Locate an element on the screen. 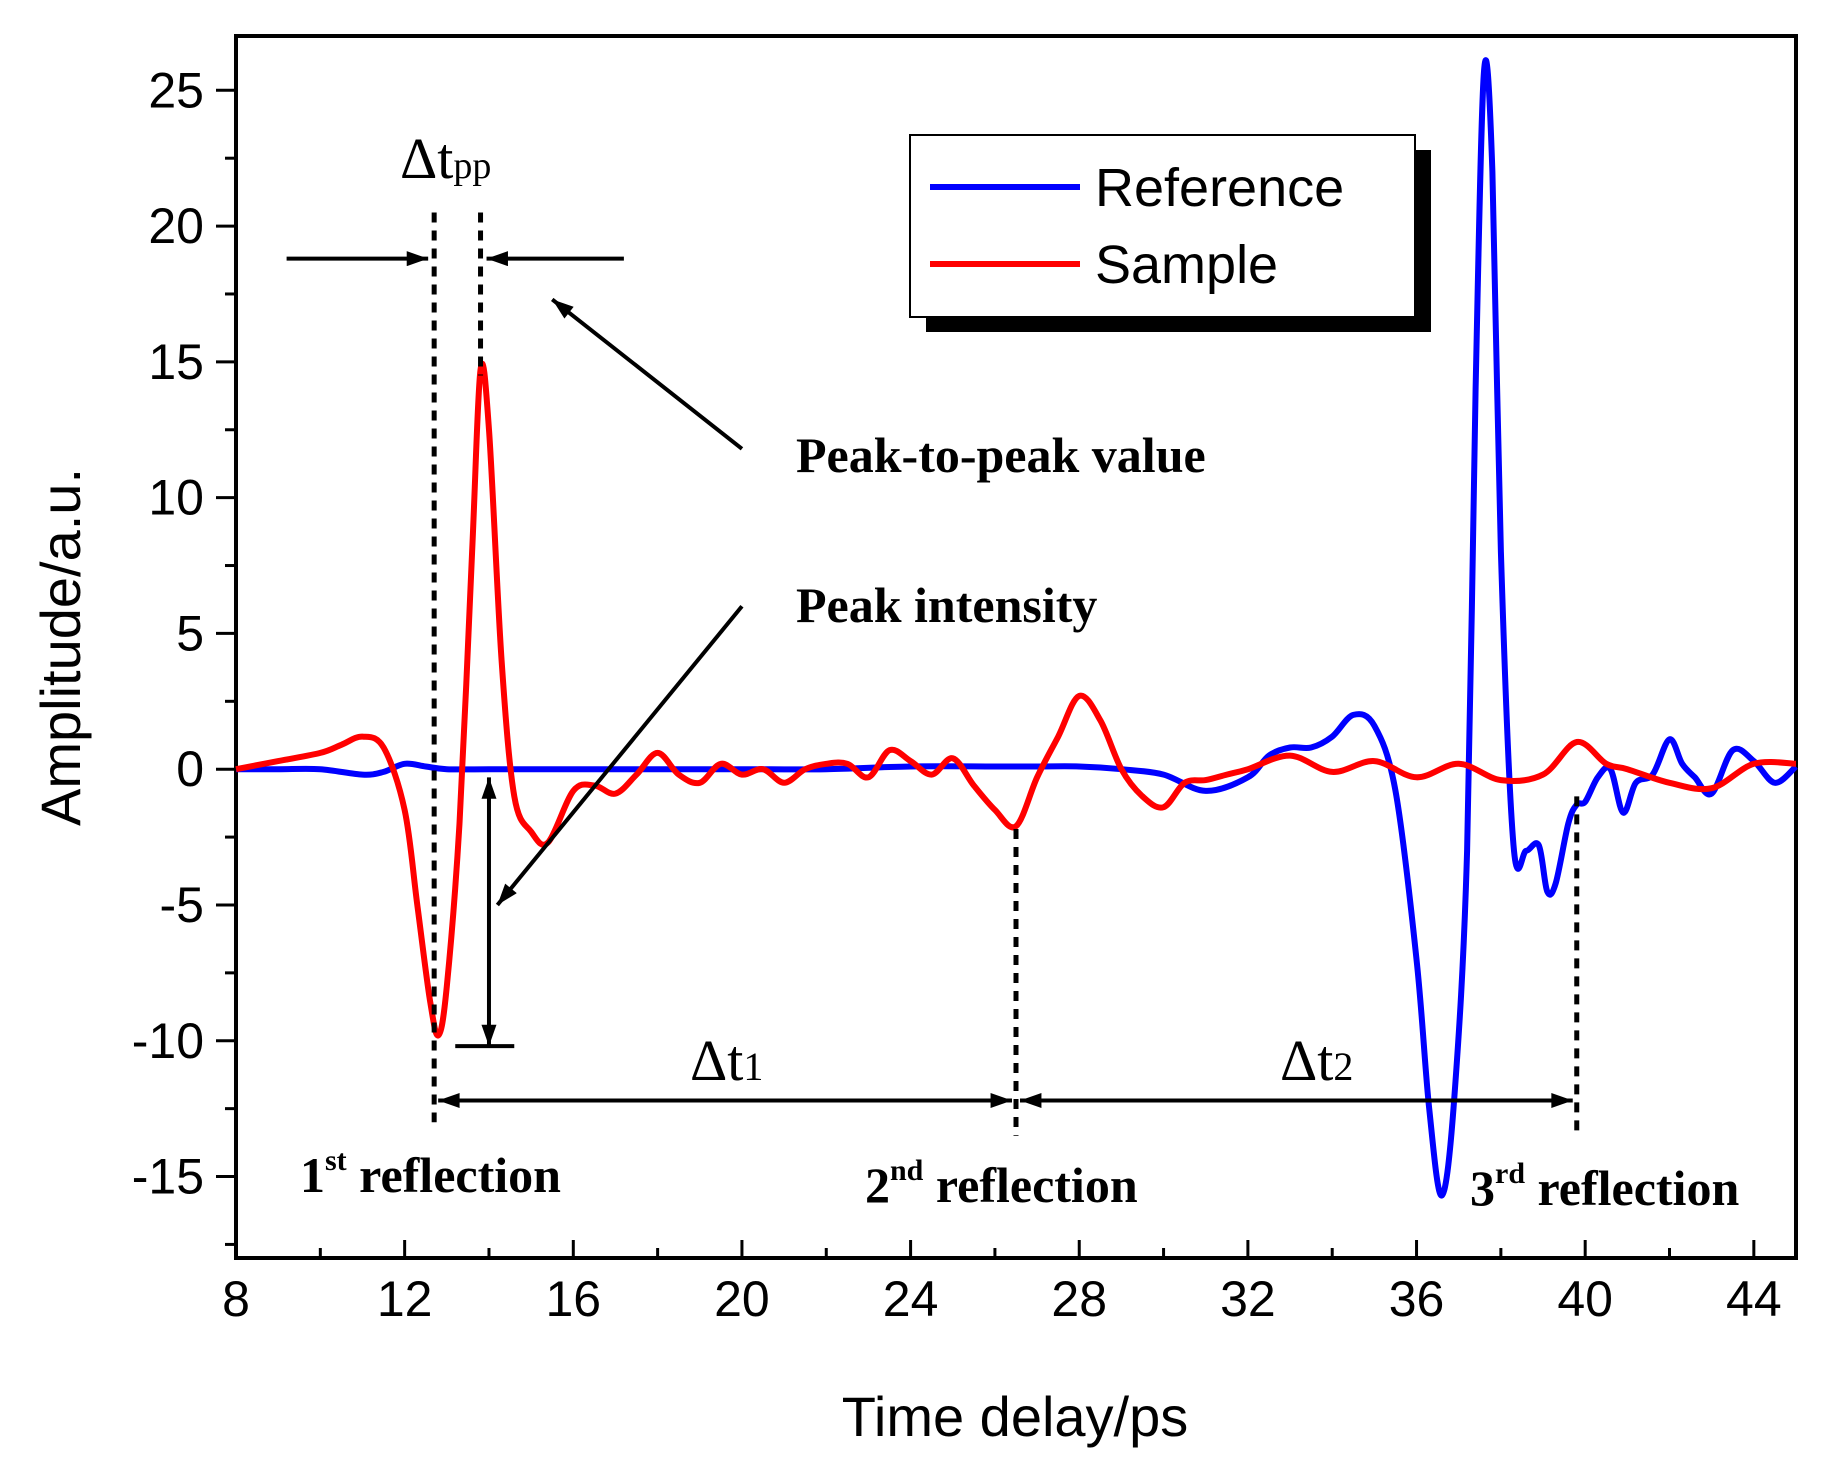 The width and height of the screenshot is (1826, 1479). reflection-1-sup: st is located at coordinates (336, 1160).